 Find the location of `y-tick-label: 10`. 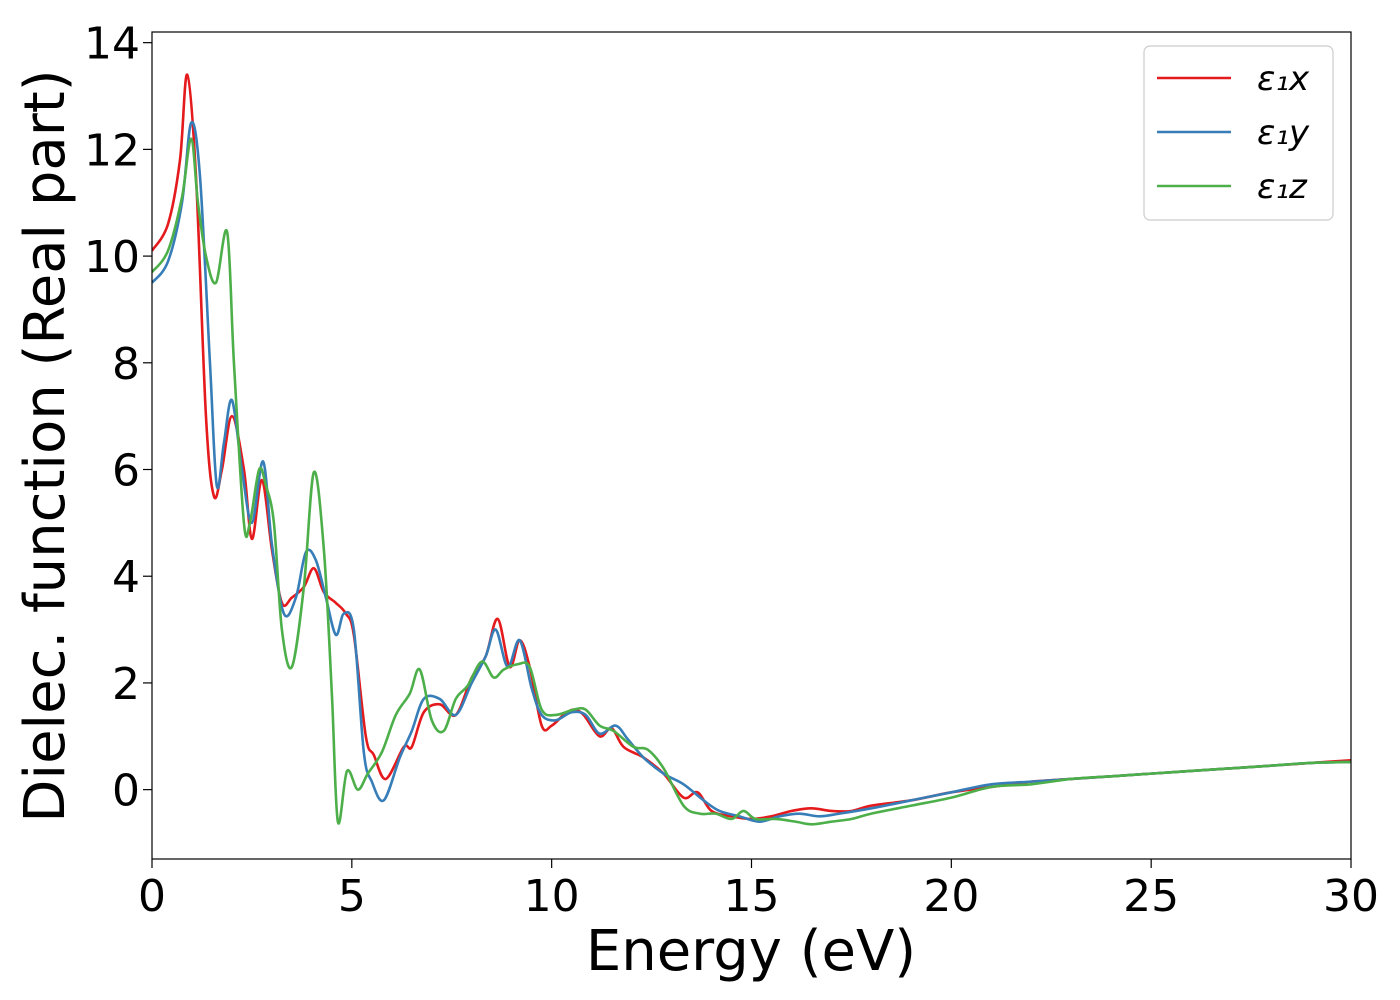

y-tick-label: 10 is located at coordinates (112, 257).